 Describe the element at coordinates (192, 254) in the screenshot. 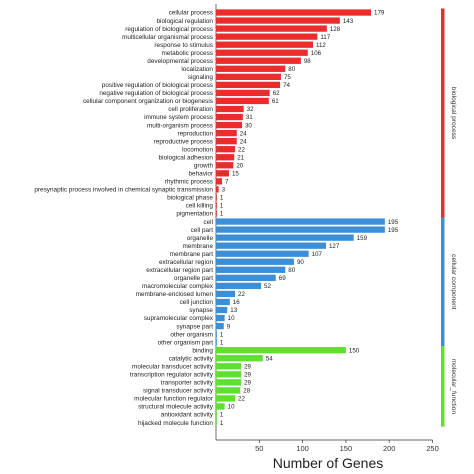

I see `category-label: membrane part` at that location.